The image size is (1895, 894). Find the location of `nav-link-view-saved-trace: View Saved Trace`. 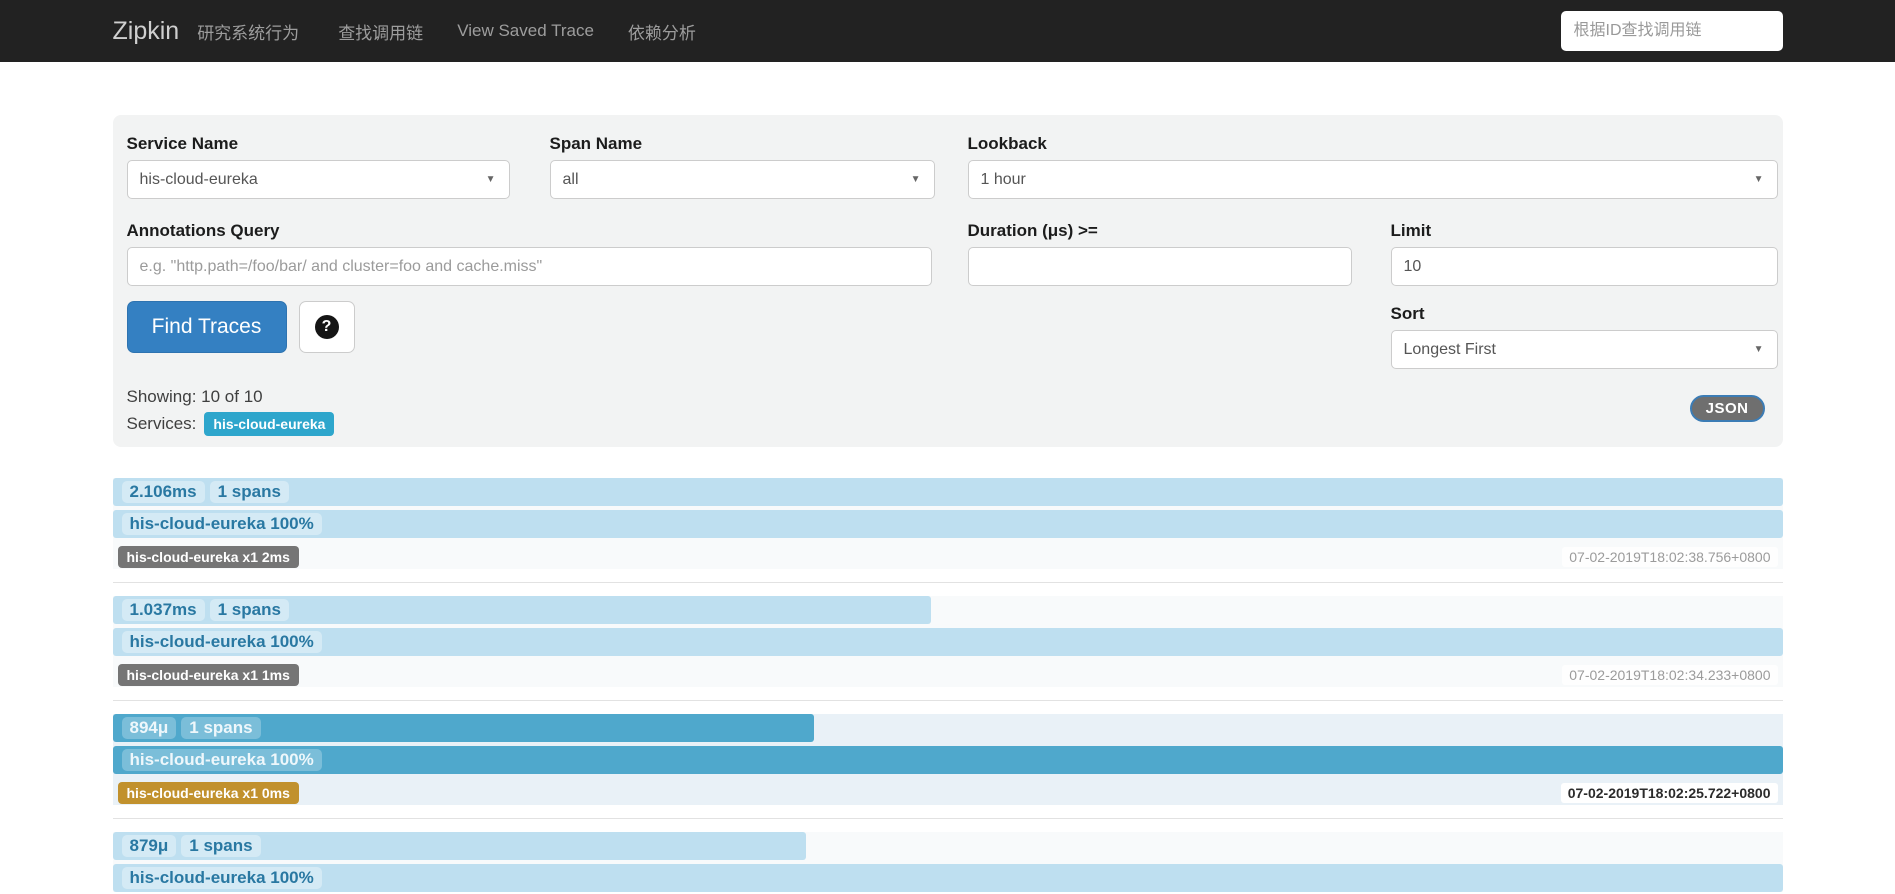

nav-link-view-saved-trace: View Saved Trace is located at coordinates (525, 30).